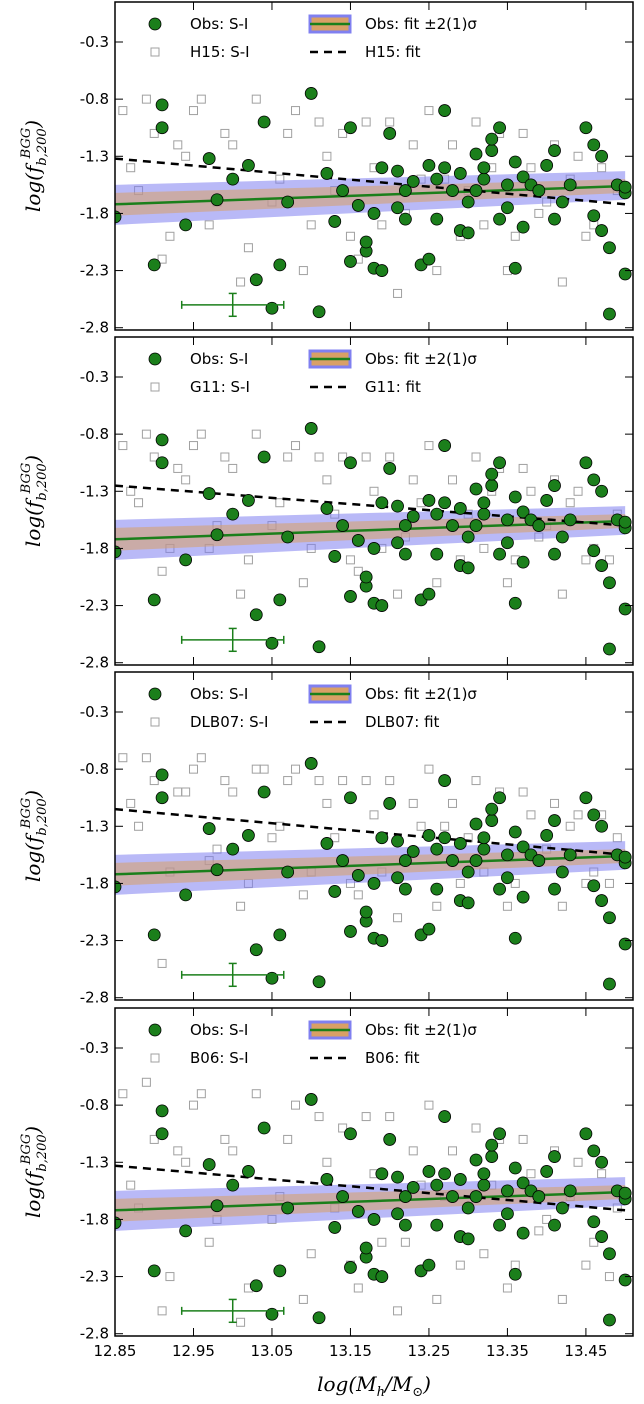 This screenshot has width=644, height=1404. Describe the element at coordinates (219, 24) in the screenshot. I see `legend-label: Obs: S-I` at that location.